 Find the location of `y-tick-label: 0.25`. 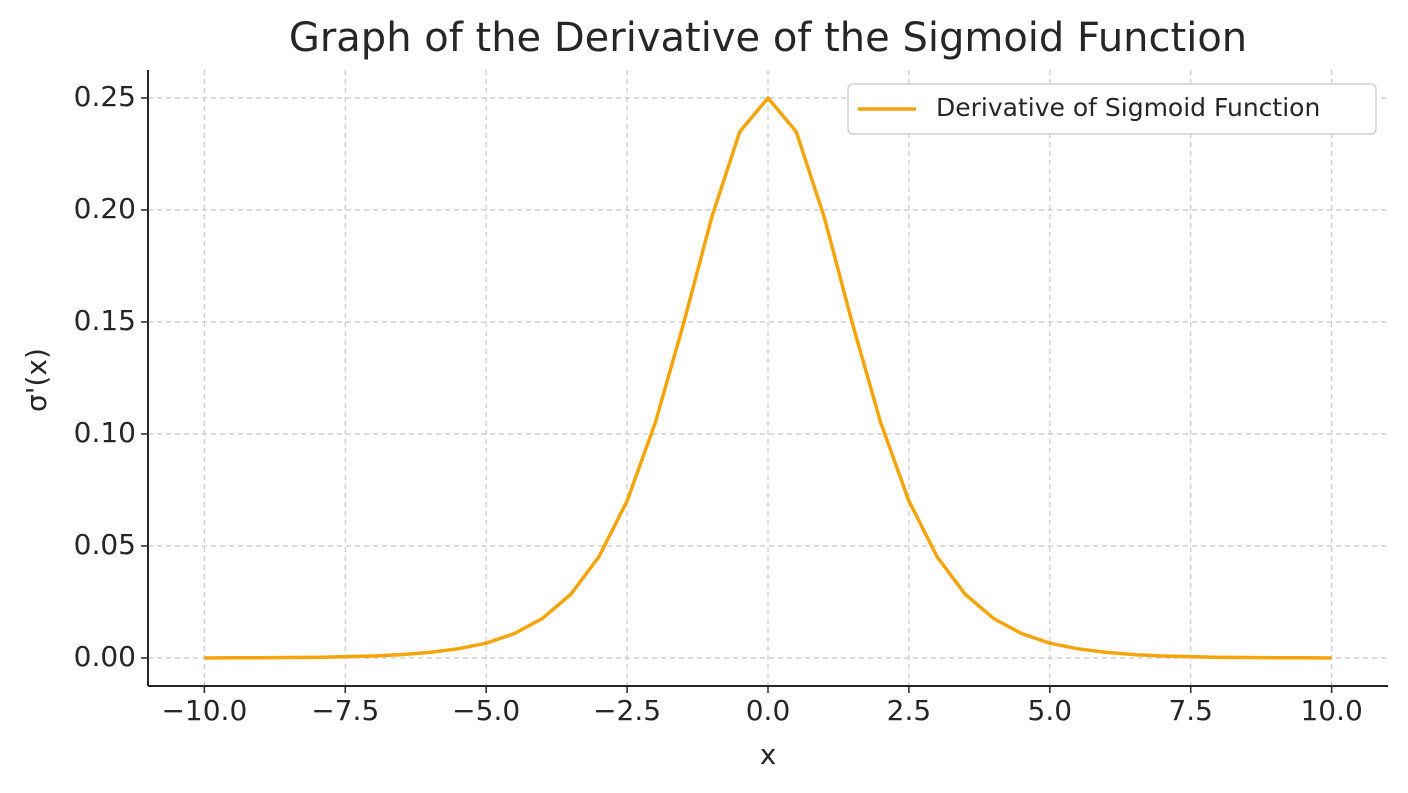

y-tick-label: 0.25 is located at coordinates (105, 96).